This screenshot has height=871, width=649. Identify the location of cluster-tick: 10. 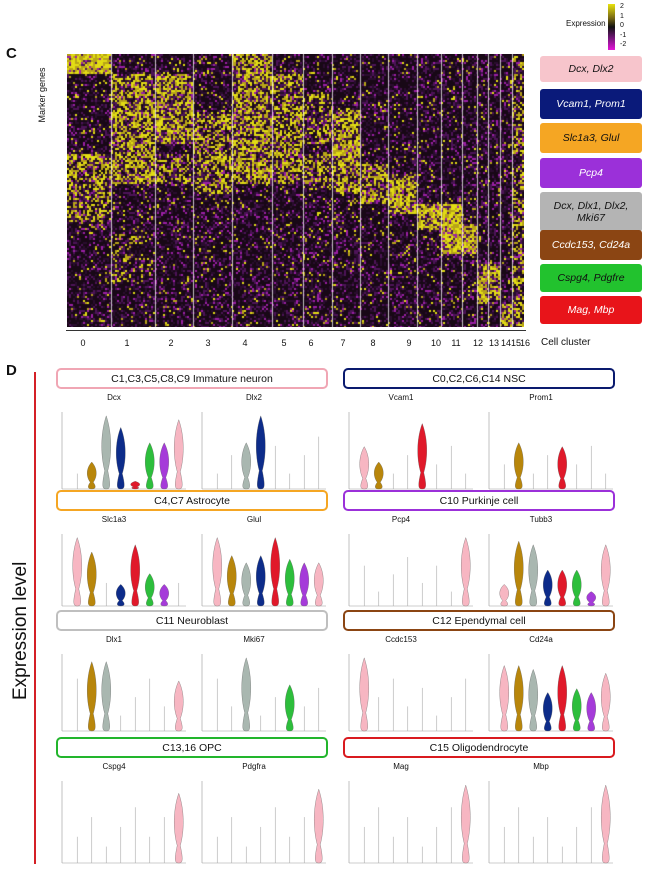
(435, 343).